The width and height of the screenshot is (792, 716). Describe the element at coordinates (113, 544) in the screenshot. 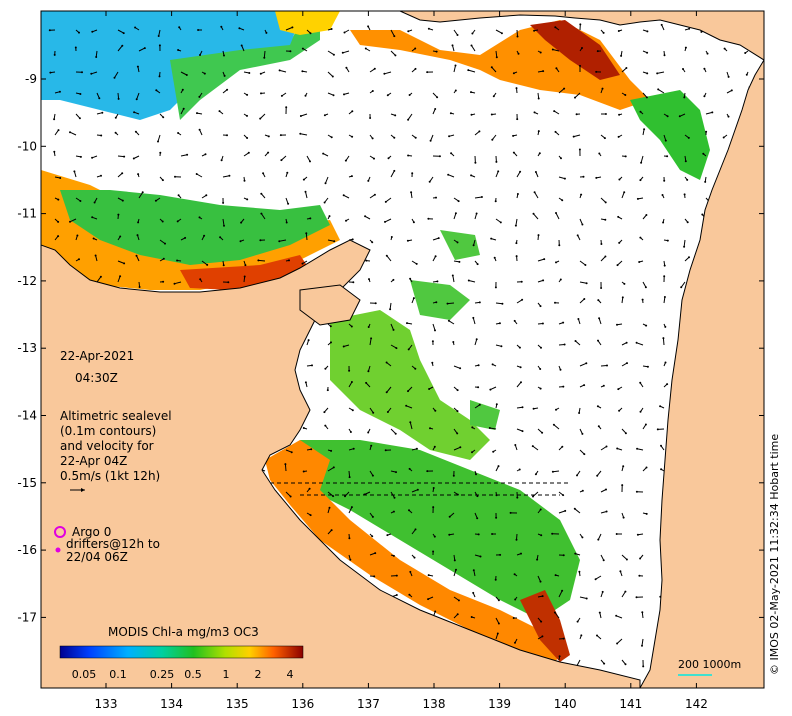

I see `drifters-line-1: drifters@12h to` at that location.